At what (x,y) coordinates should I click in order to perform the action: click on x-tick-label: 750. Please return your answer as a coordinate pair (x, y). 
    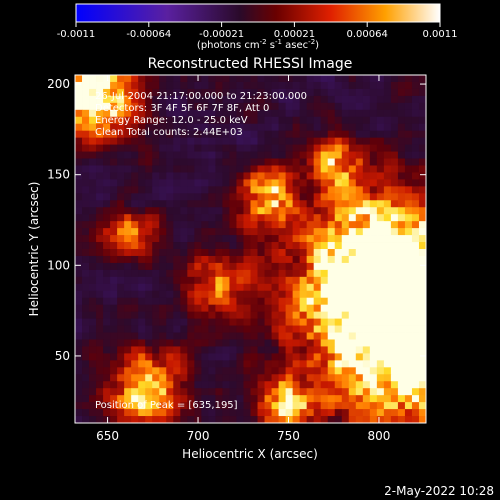
    Looking at the image, I should click on (288, 436).